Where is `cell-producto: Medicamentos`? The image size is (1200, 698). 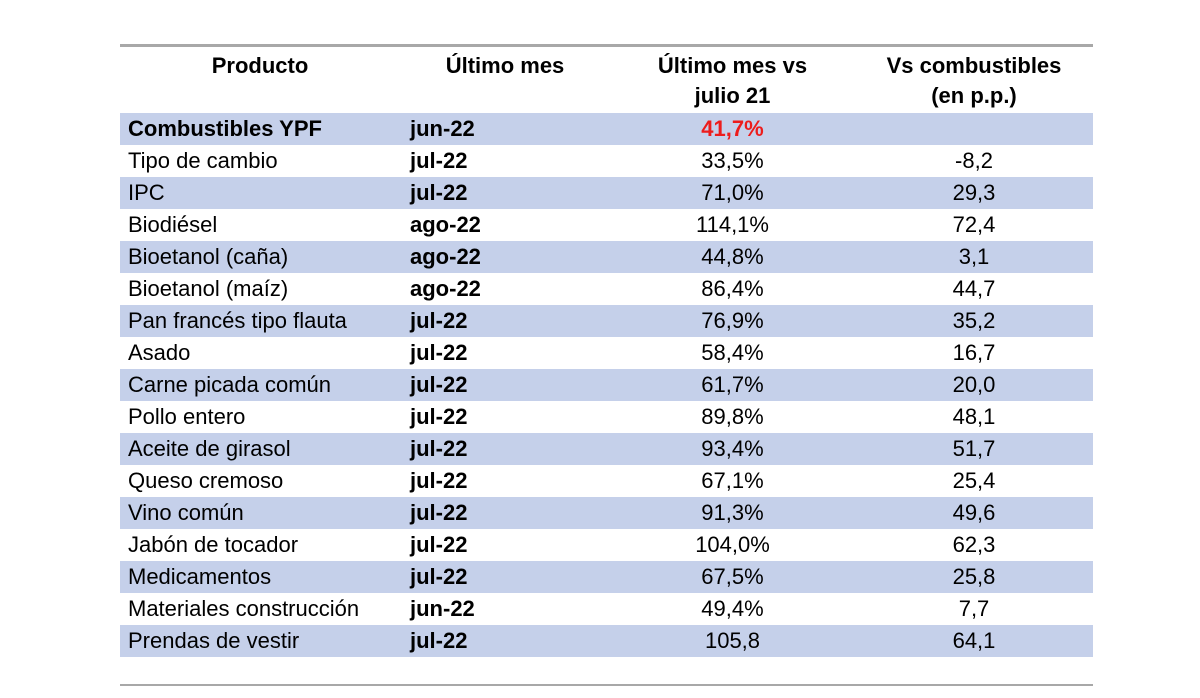 cell-producto: Medicamentos is located at coordinates (200, 576).